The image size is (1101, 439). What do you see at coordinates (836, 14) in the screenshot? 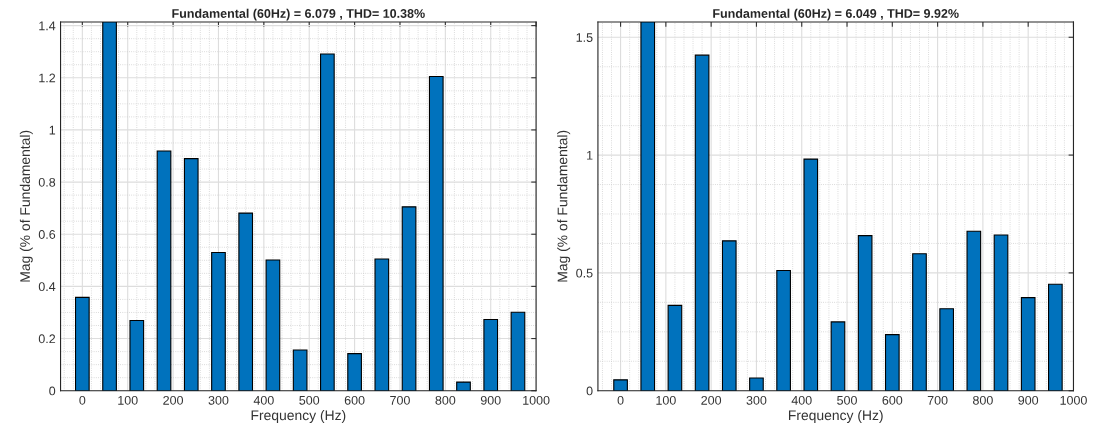
I see `chart-title: Fundamental (60Hz) = 6.049 , THD= 9.92%` at bounding box center [836, 14].